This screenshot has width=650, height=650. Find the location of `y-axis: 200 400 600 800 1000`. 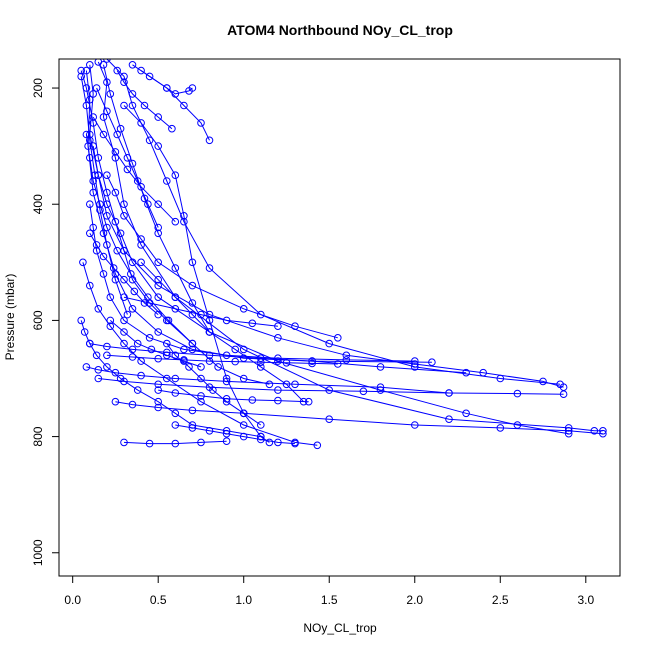

y-axis: 200 400 600 800 1000 is located at coordinates (45, 322).